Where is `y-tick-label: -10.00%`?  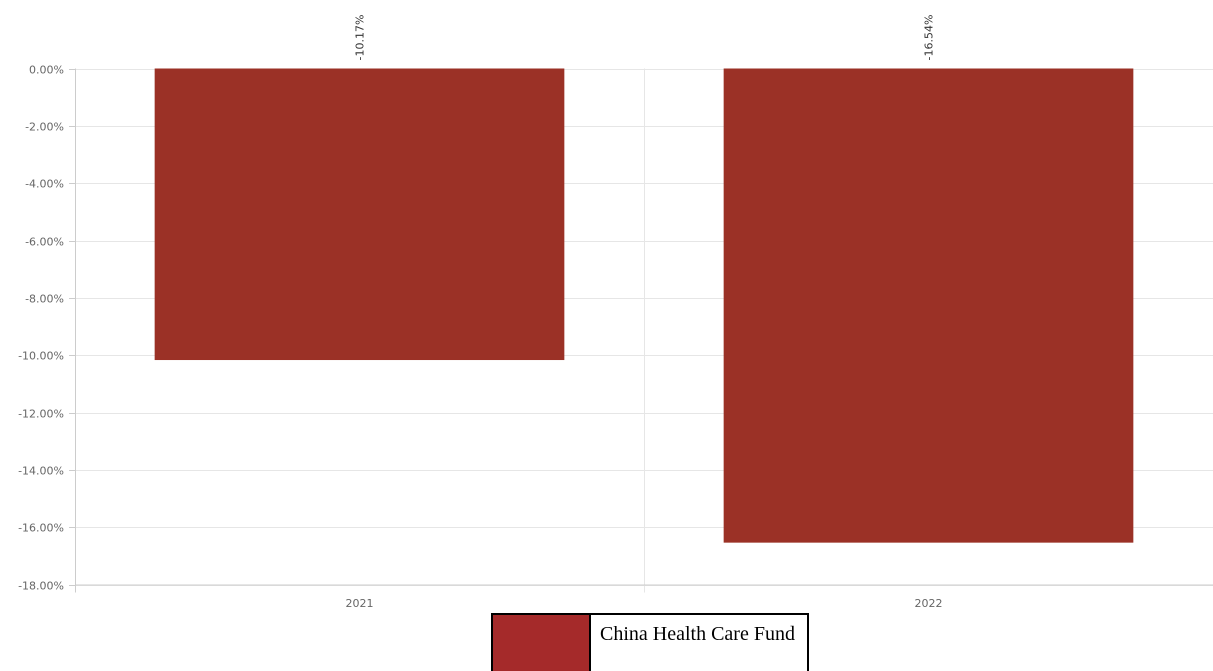
y-tick-label: -10.00% is located at coordinates (41, 356).